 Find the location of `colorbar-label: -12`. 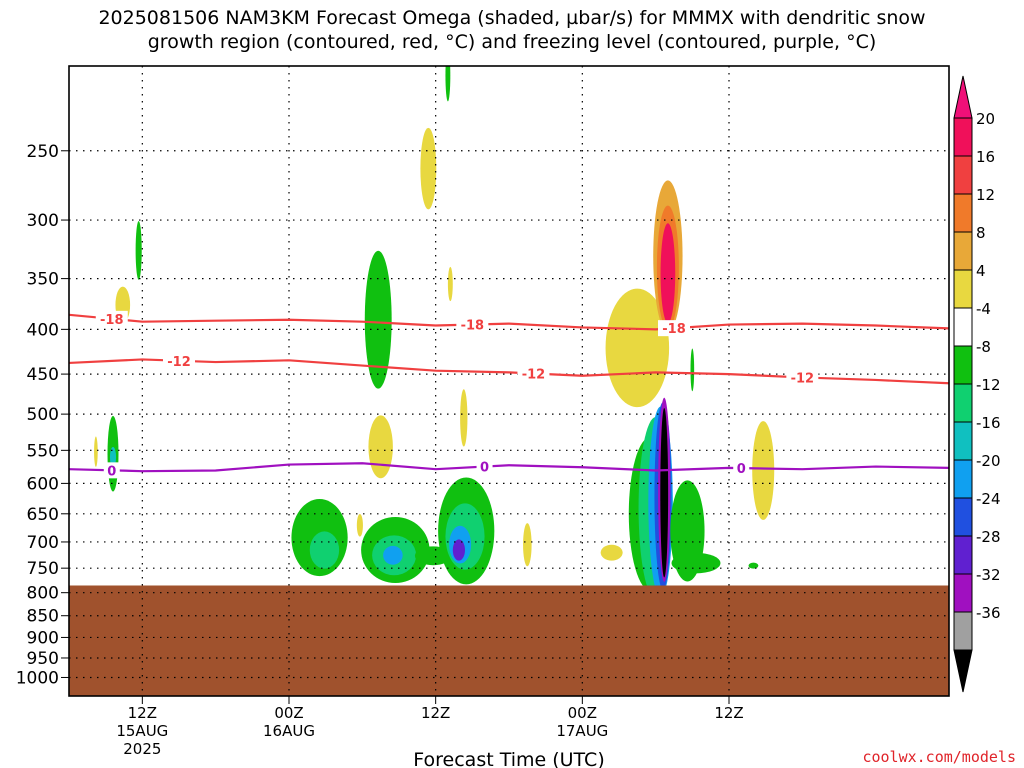

colorbar-label: -12 is located at coordinates (988, 385).